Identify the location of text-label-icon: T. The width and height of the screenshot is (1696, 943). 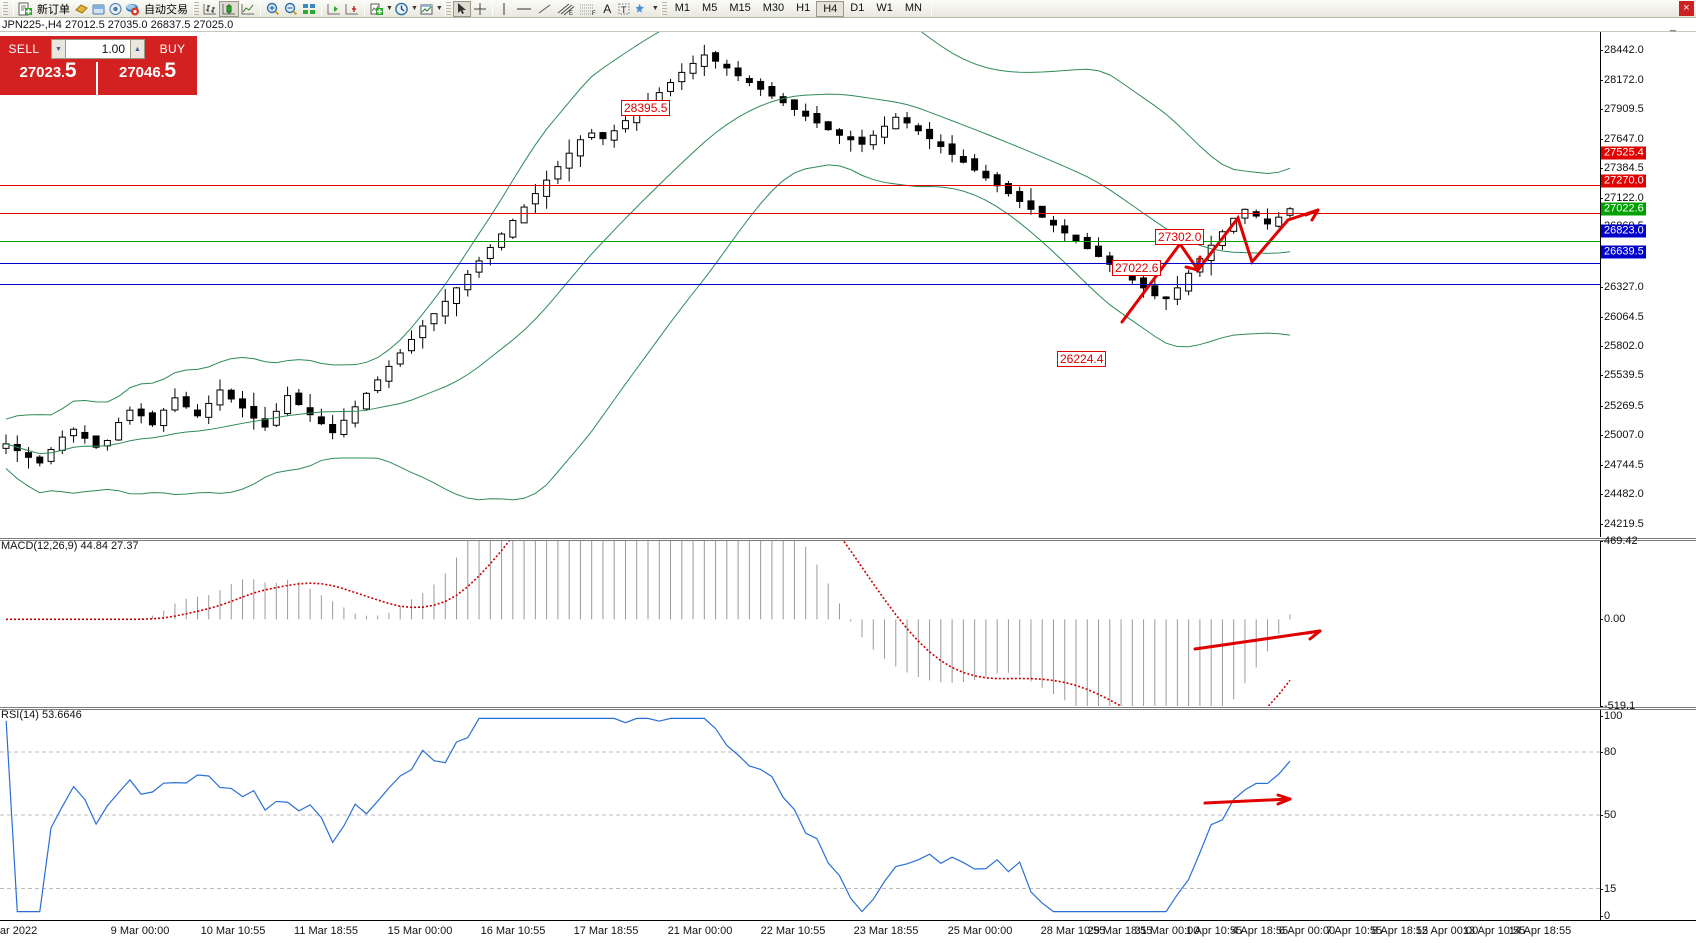
(624, 9).